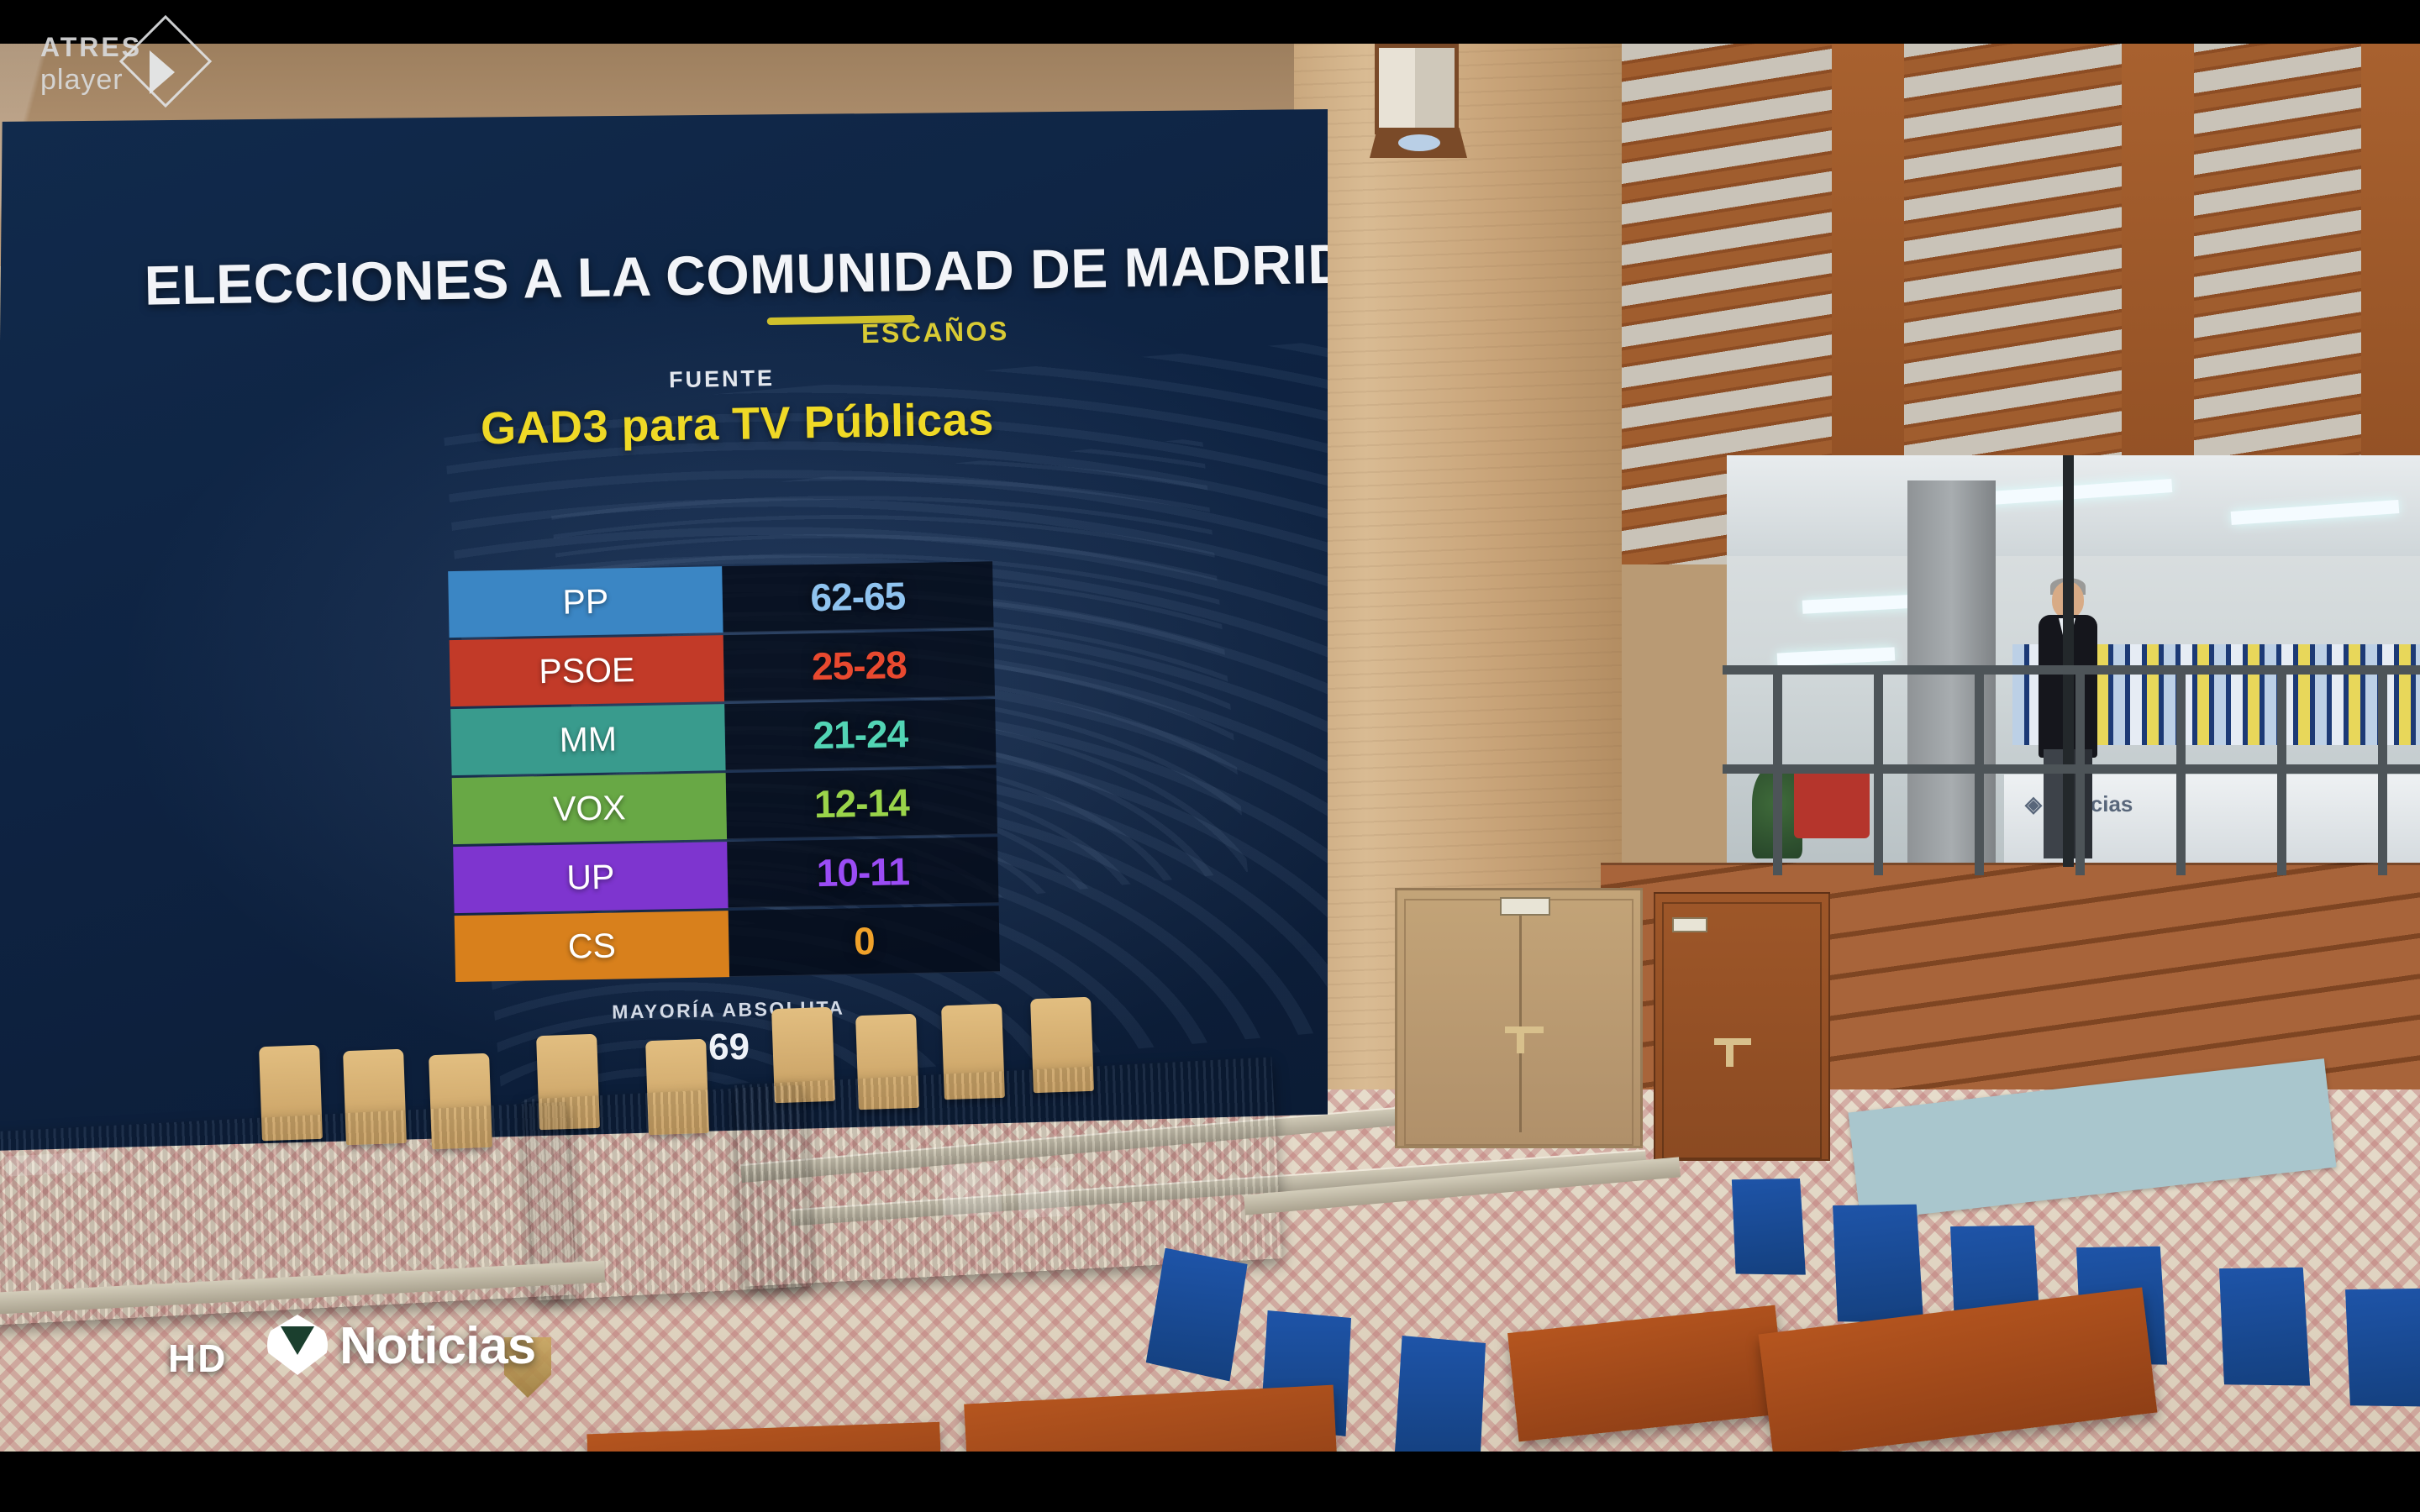 The width and height of the screenshot is (2420, 1512). I want to click on page-title: ELECCIONES A LA COMUNIDAD DE MADRID, so click(747, 274).